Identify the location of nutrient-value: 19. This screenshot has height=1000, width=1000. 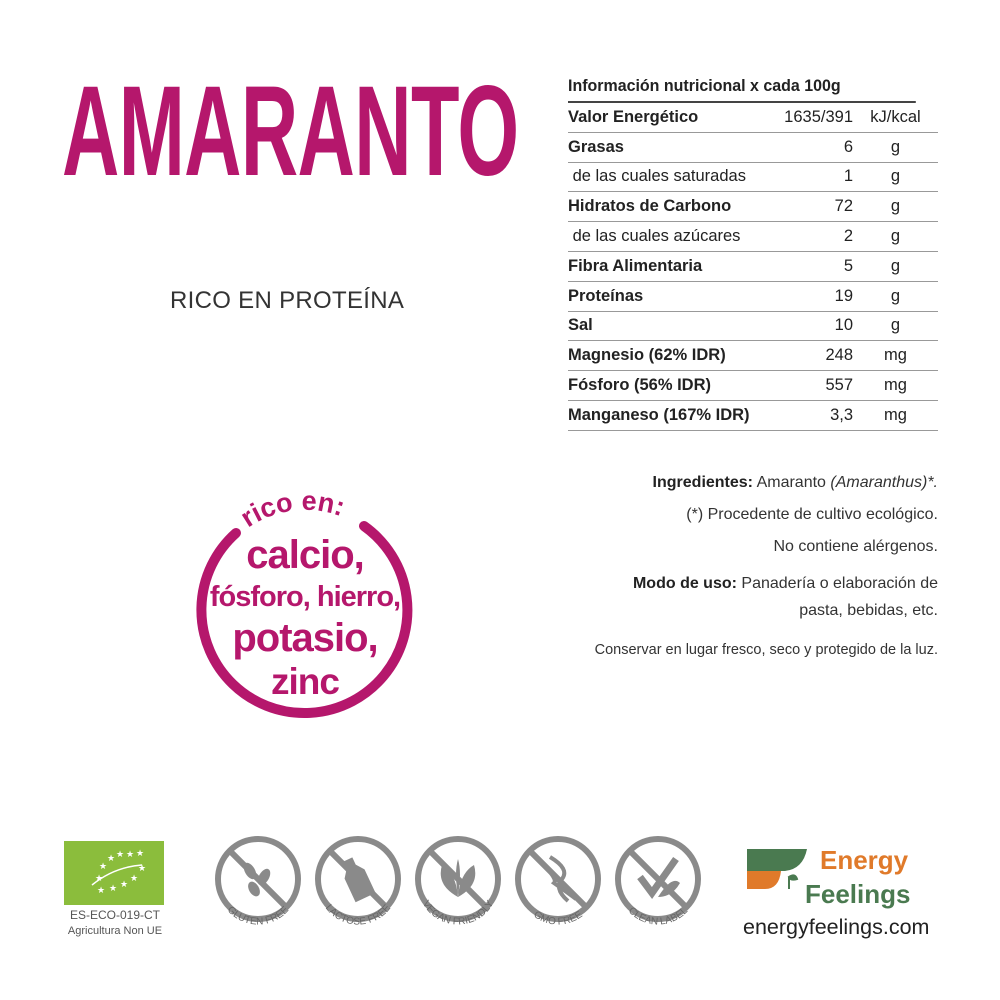
(843, 295).